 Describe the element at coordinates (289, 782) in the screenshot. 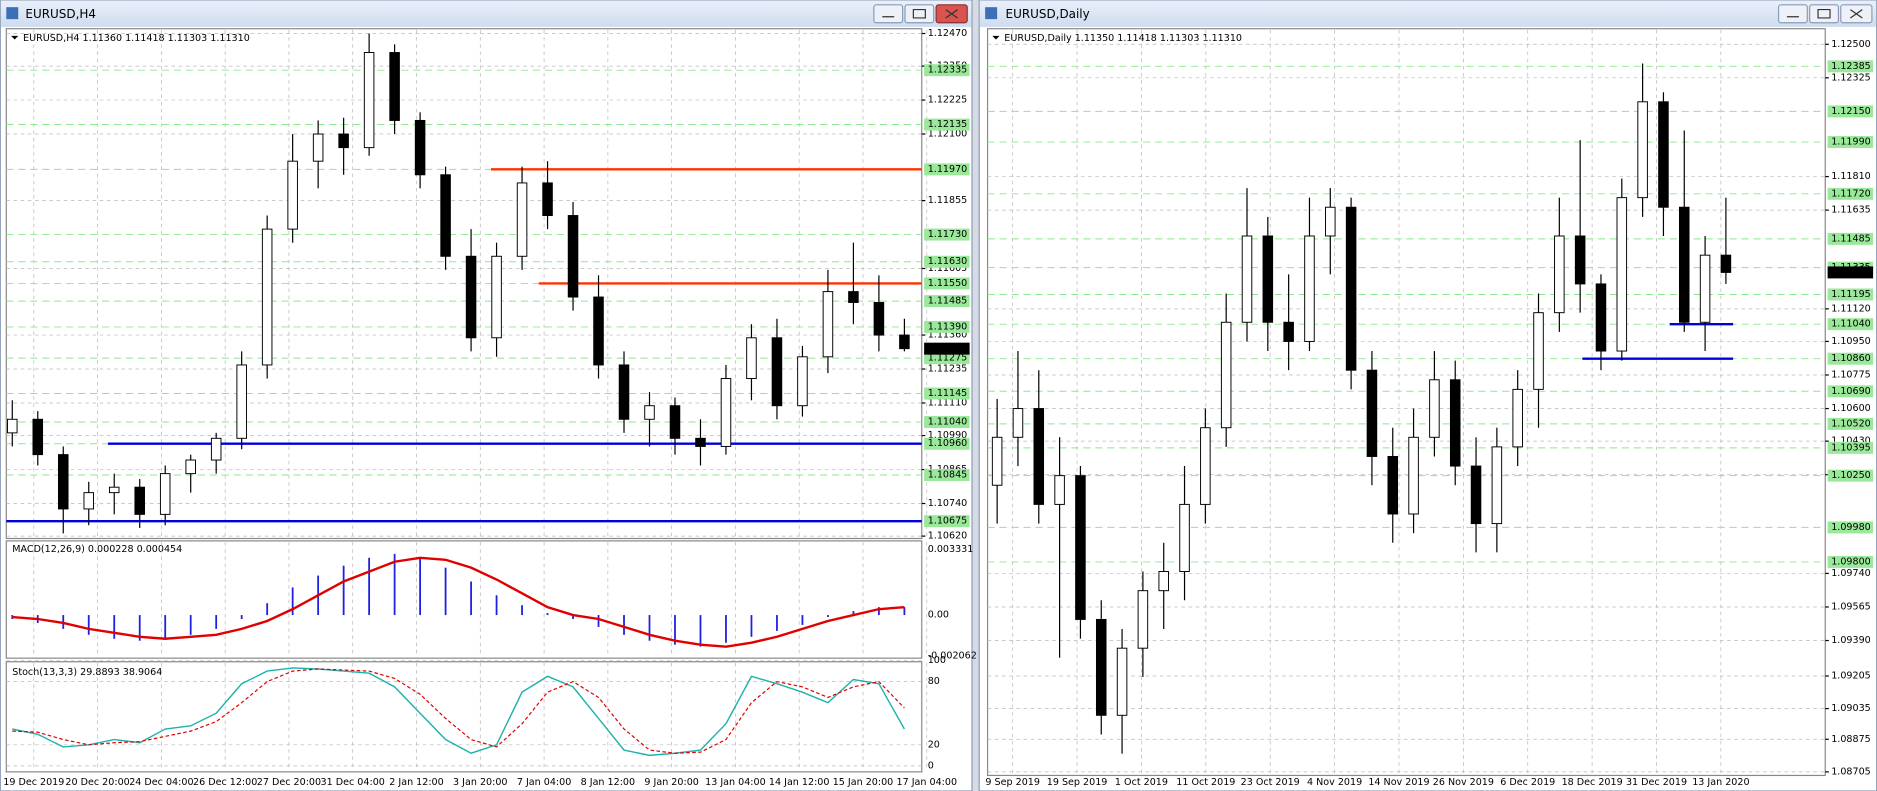

I see `time-label: 27 Dec 20:00` at that location.